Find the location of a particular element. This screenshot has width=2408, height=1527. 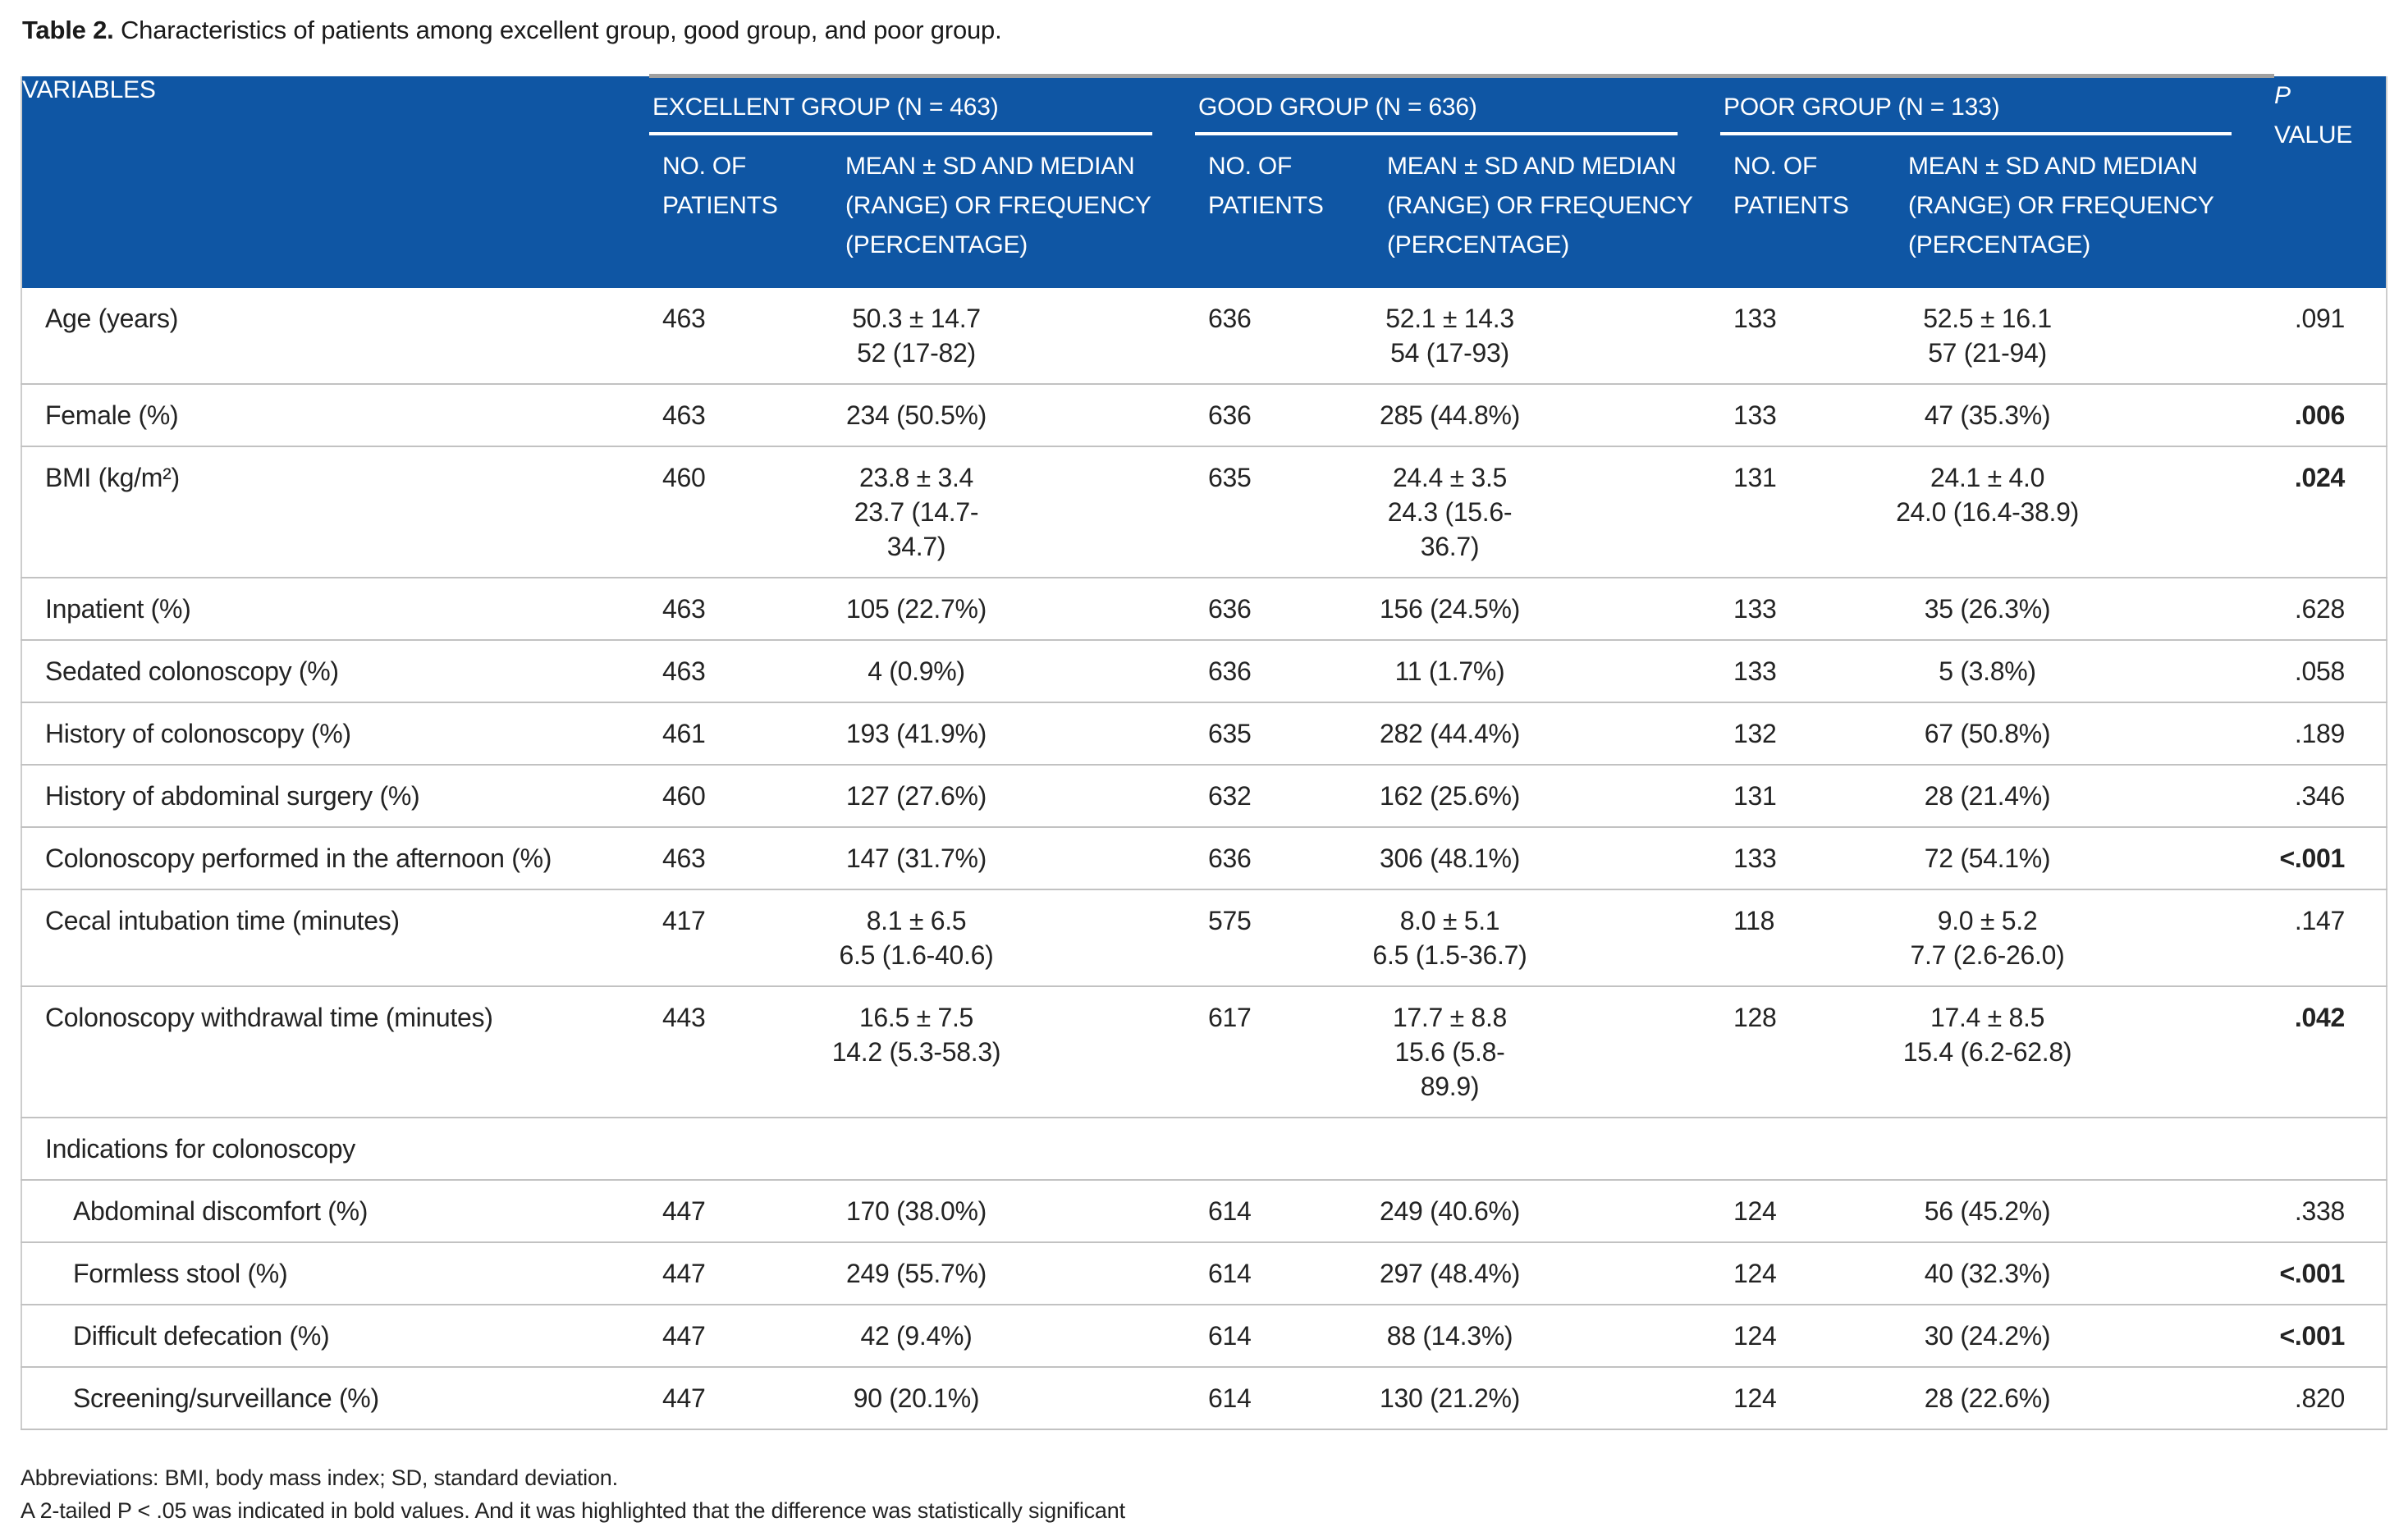

poor-group-label: POOR GROUP (N = 133) is located at coordinates (1862, 107).